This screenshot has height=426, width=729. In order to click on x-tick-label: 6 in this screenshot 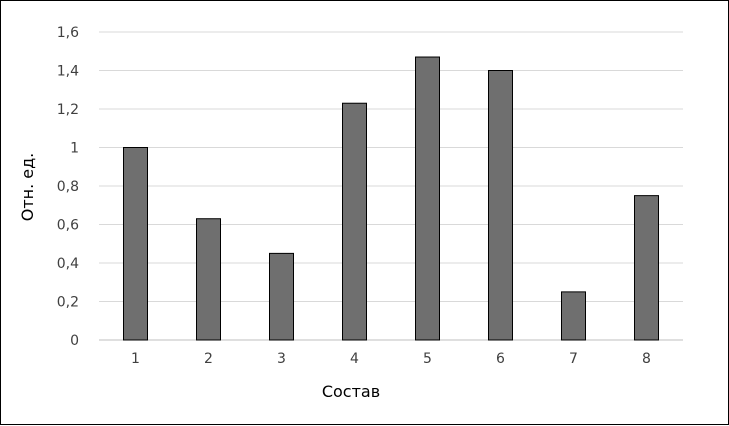, I will do `click(500, 359)`.